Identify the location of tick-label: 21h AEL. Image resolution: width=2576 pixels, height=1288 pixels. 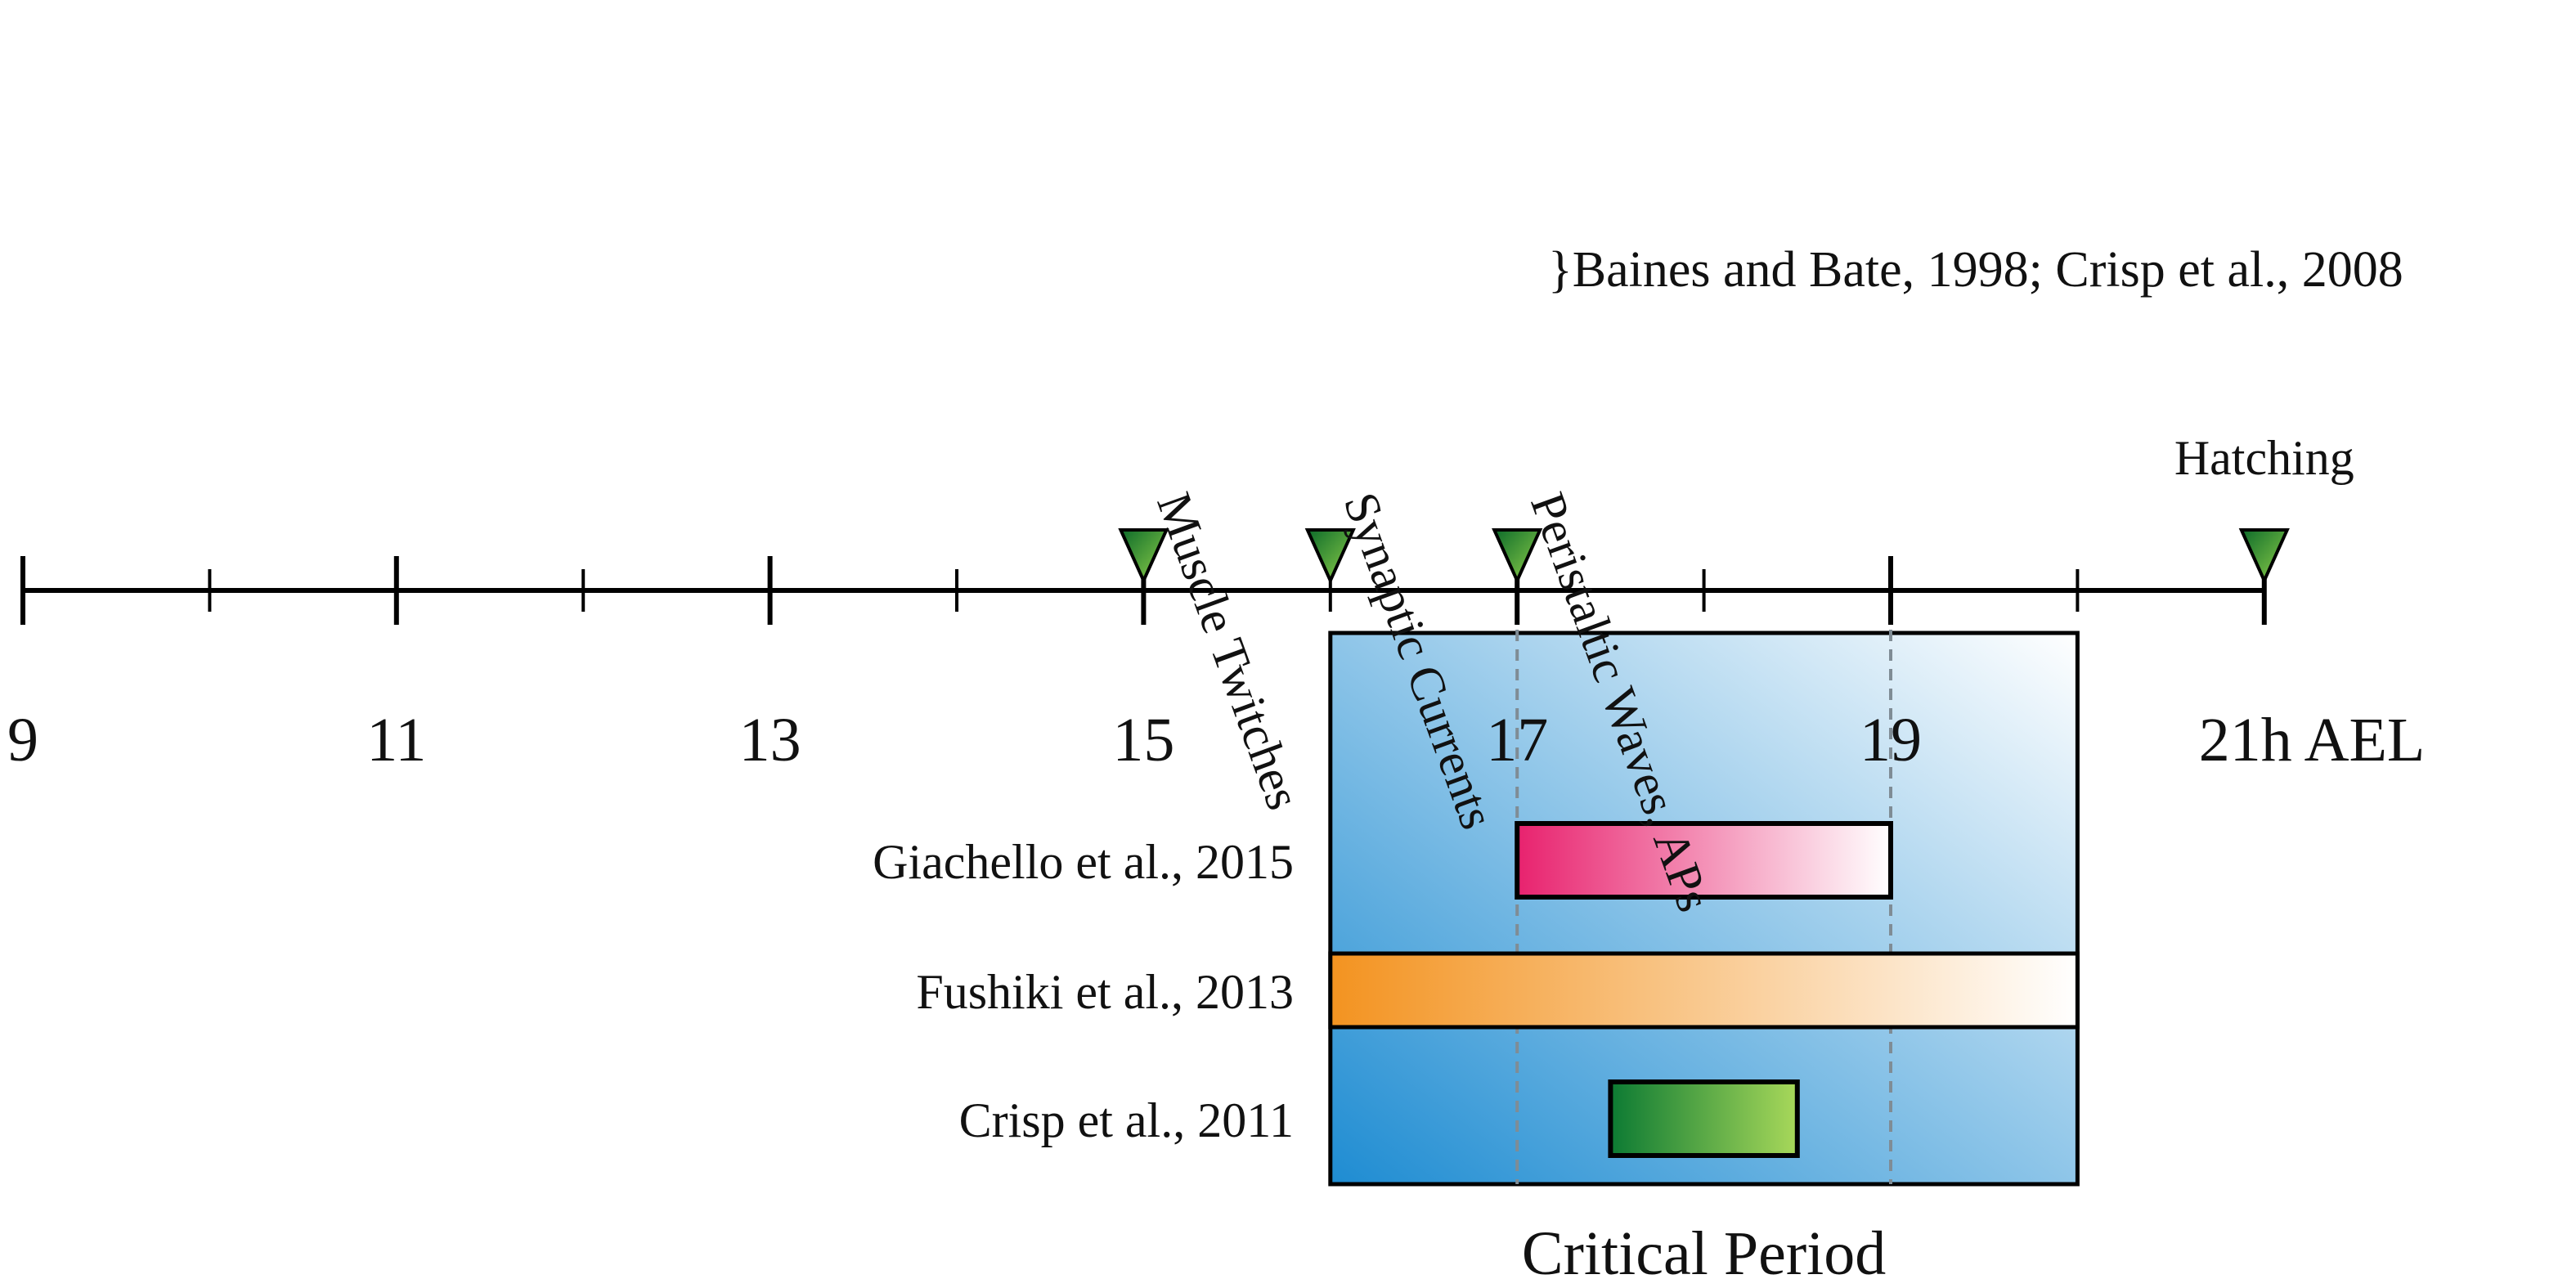
(2312, 740).